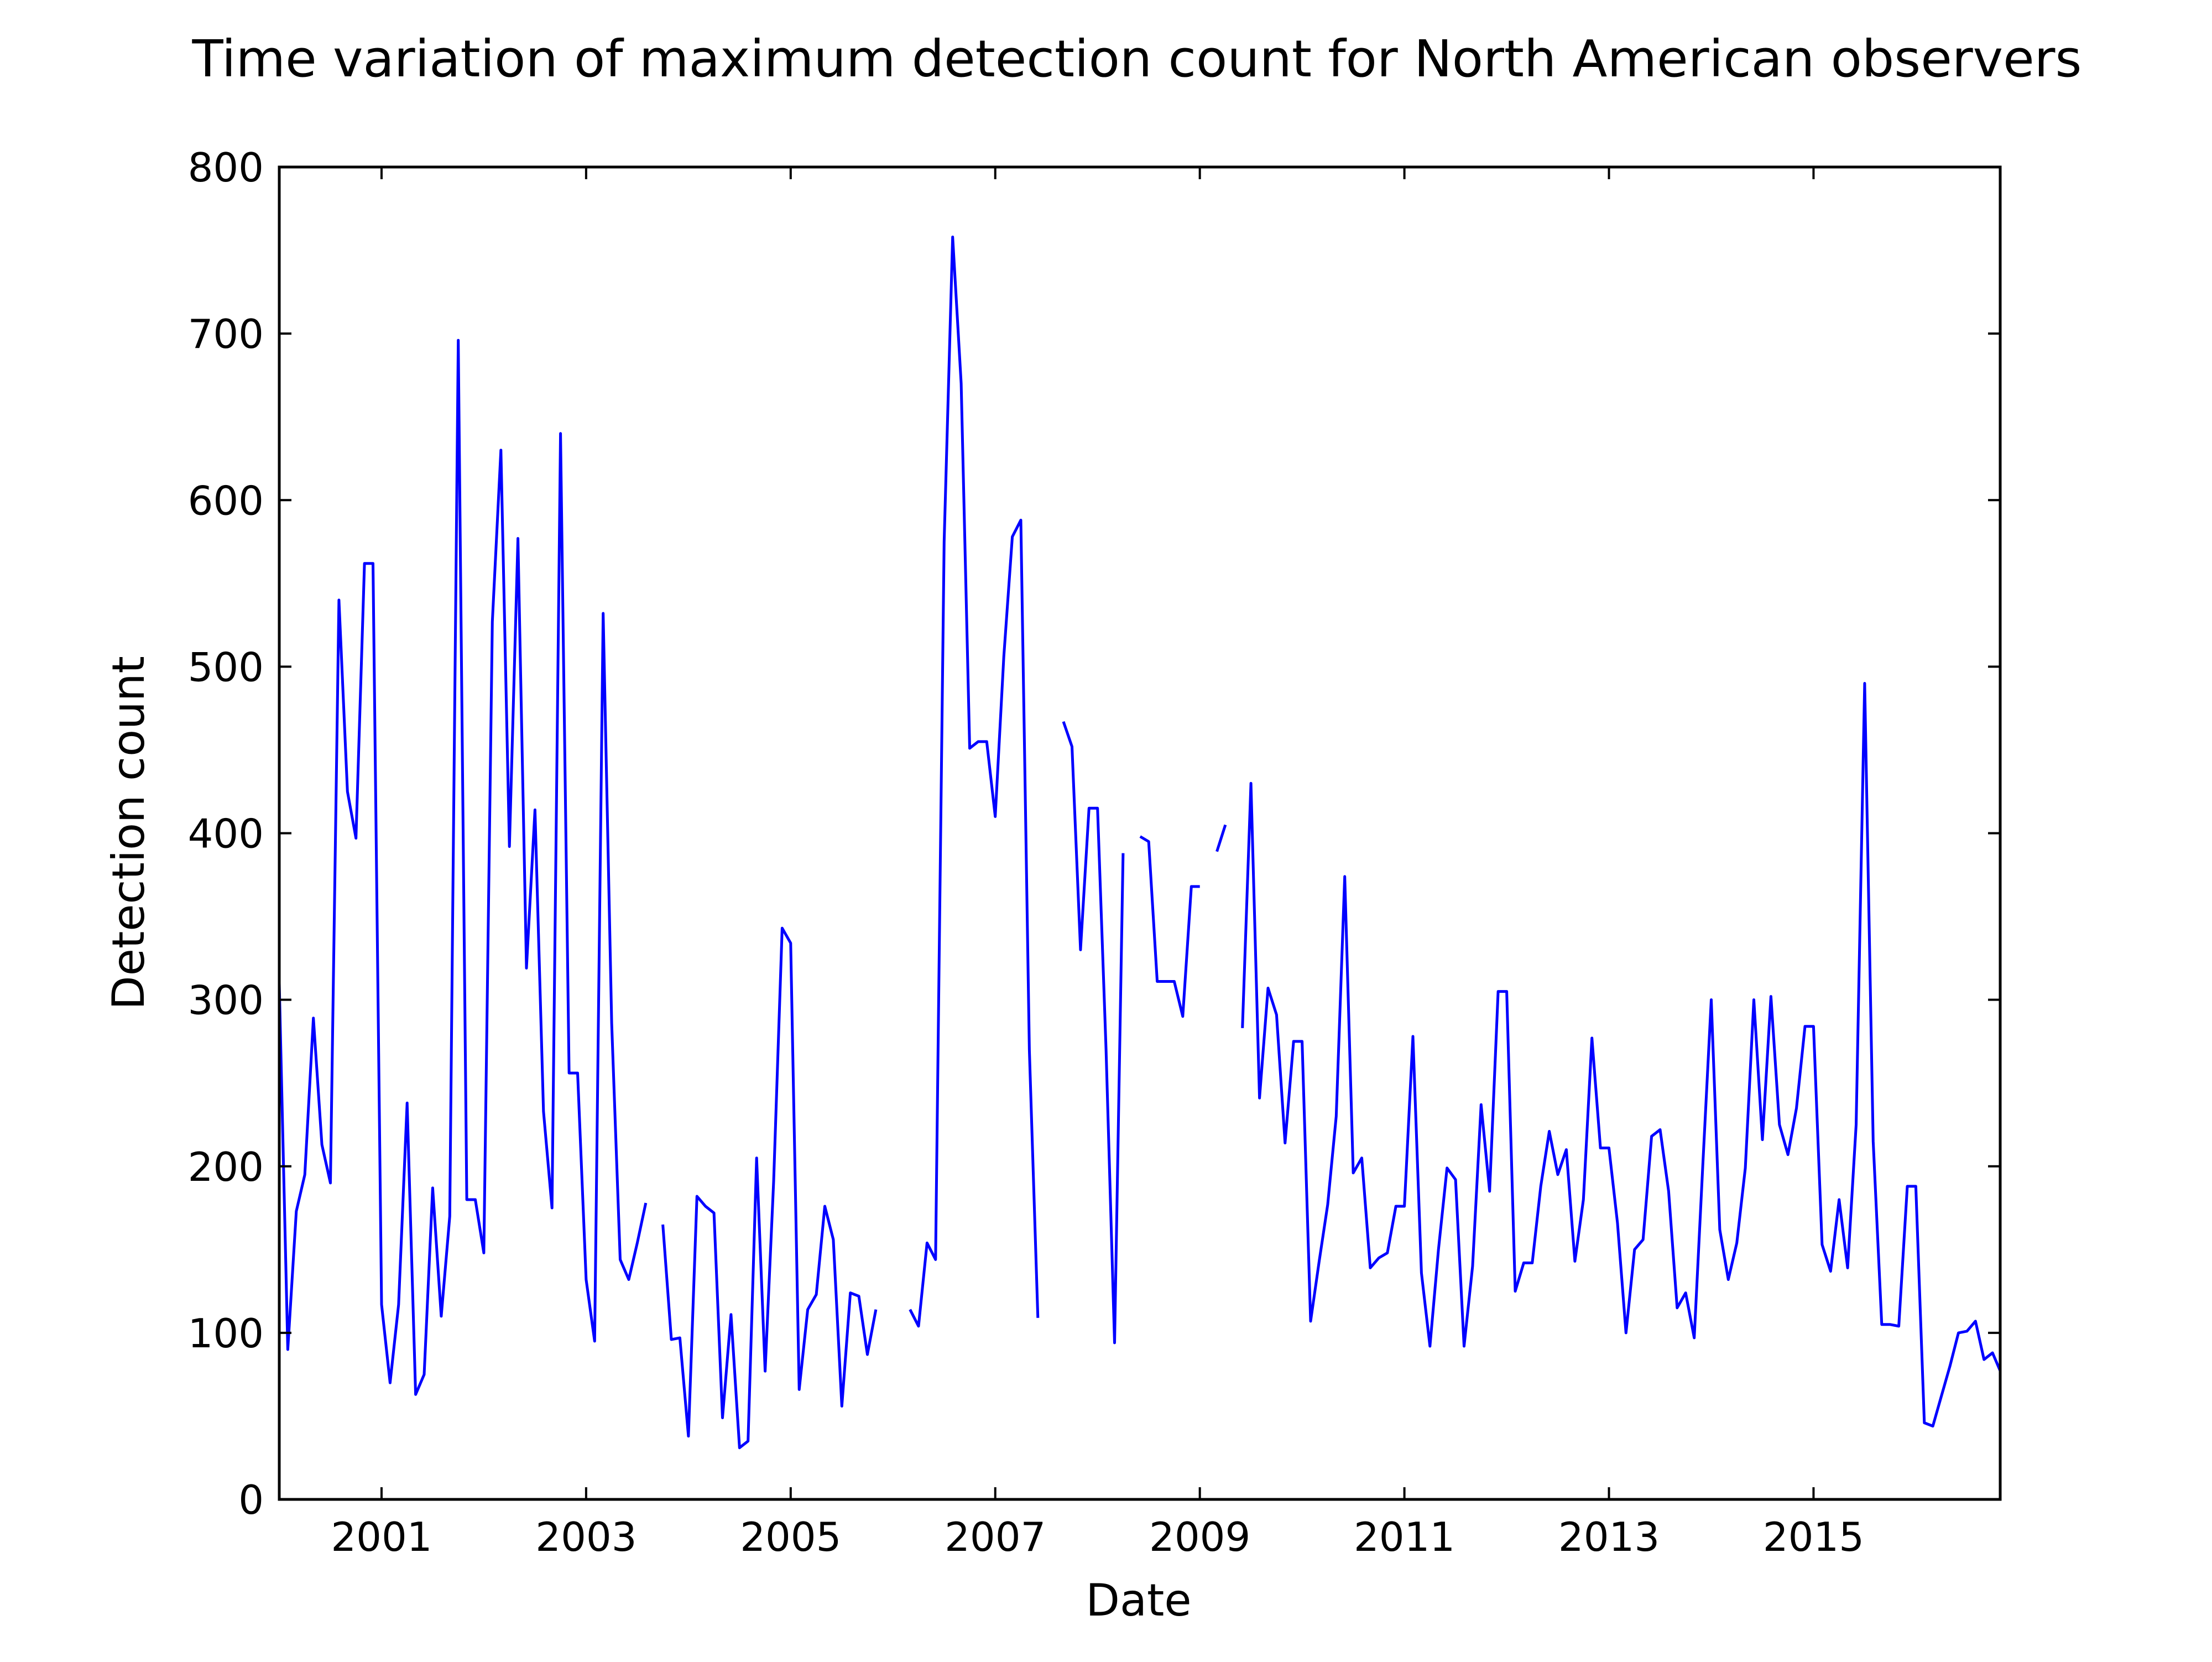 This screenshot has width=2212, height=1662. I want to click on y-tick-label: 500, so click(226, 667).